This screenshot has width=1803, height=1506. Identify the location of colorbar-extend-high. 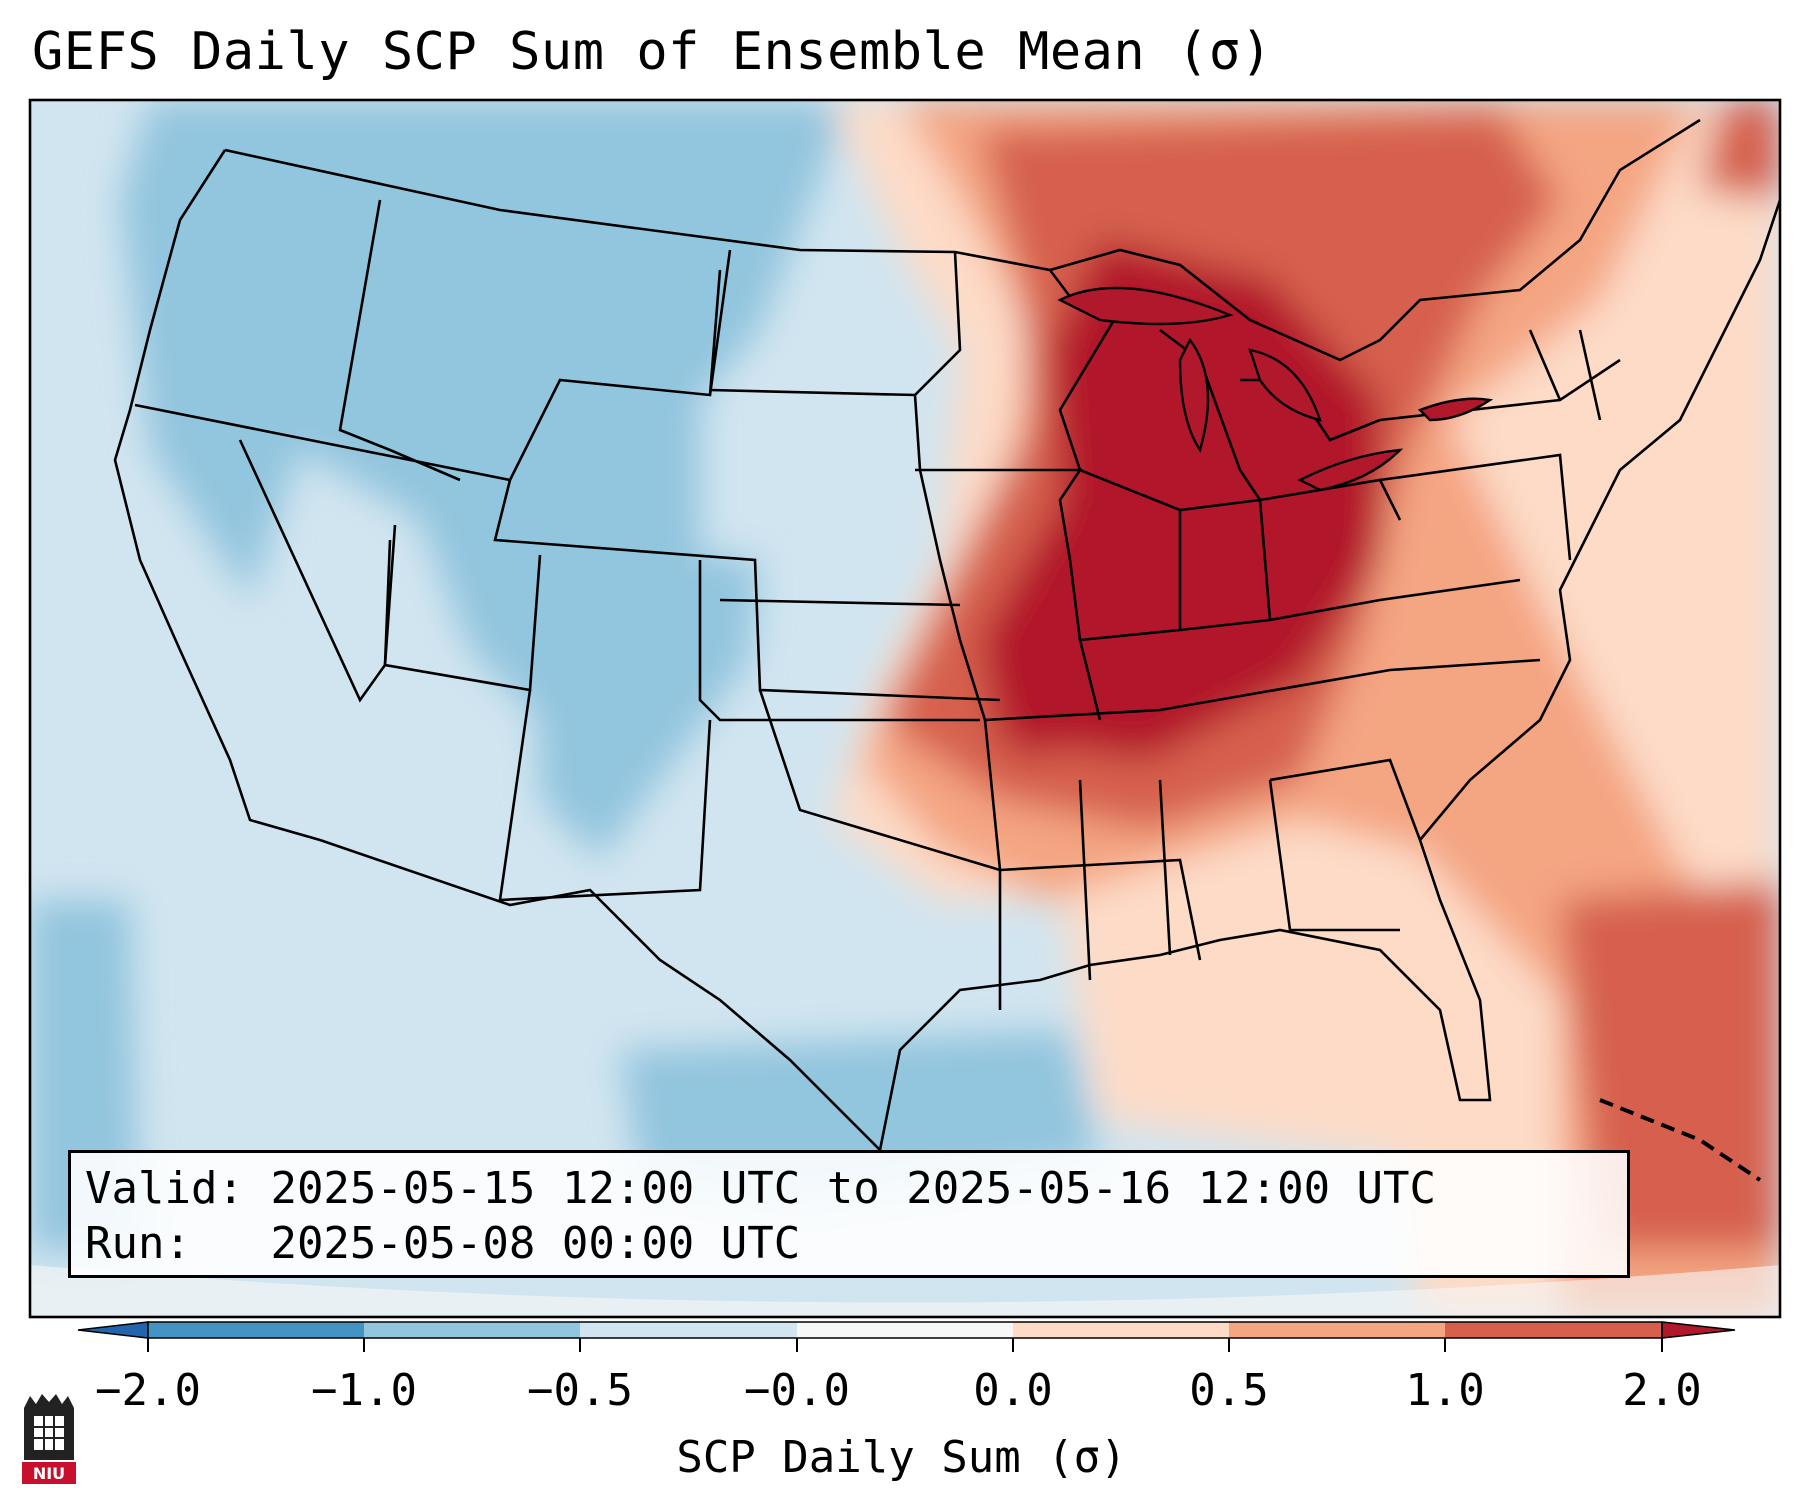
(1698, 1330).